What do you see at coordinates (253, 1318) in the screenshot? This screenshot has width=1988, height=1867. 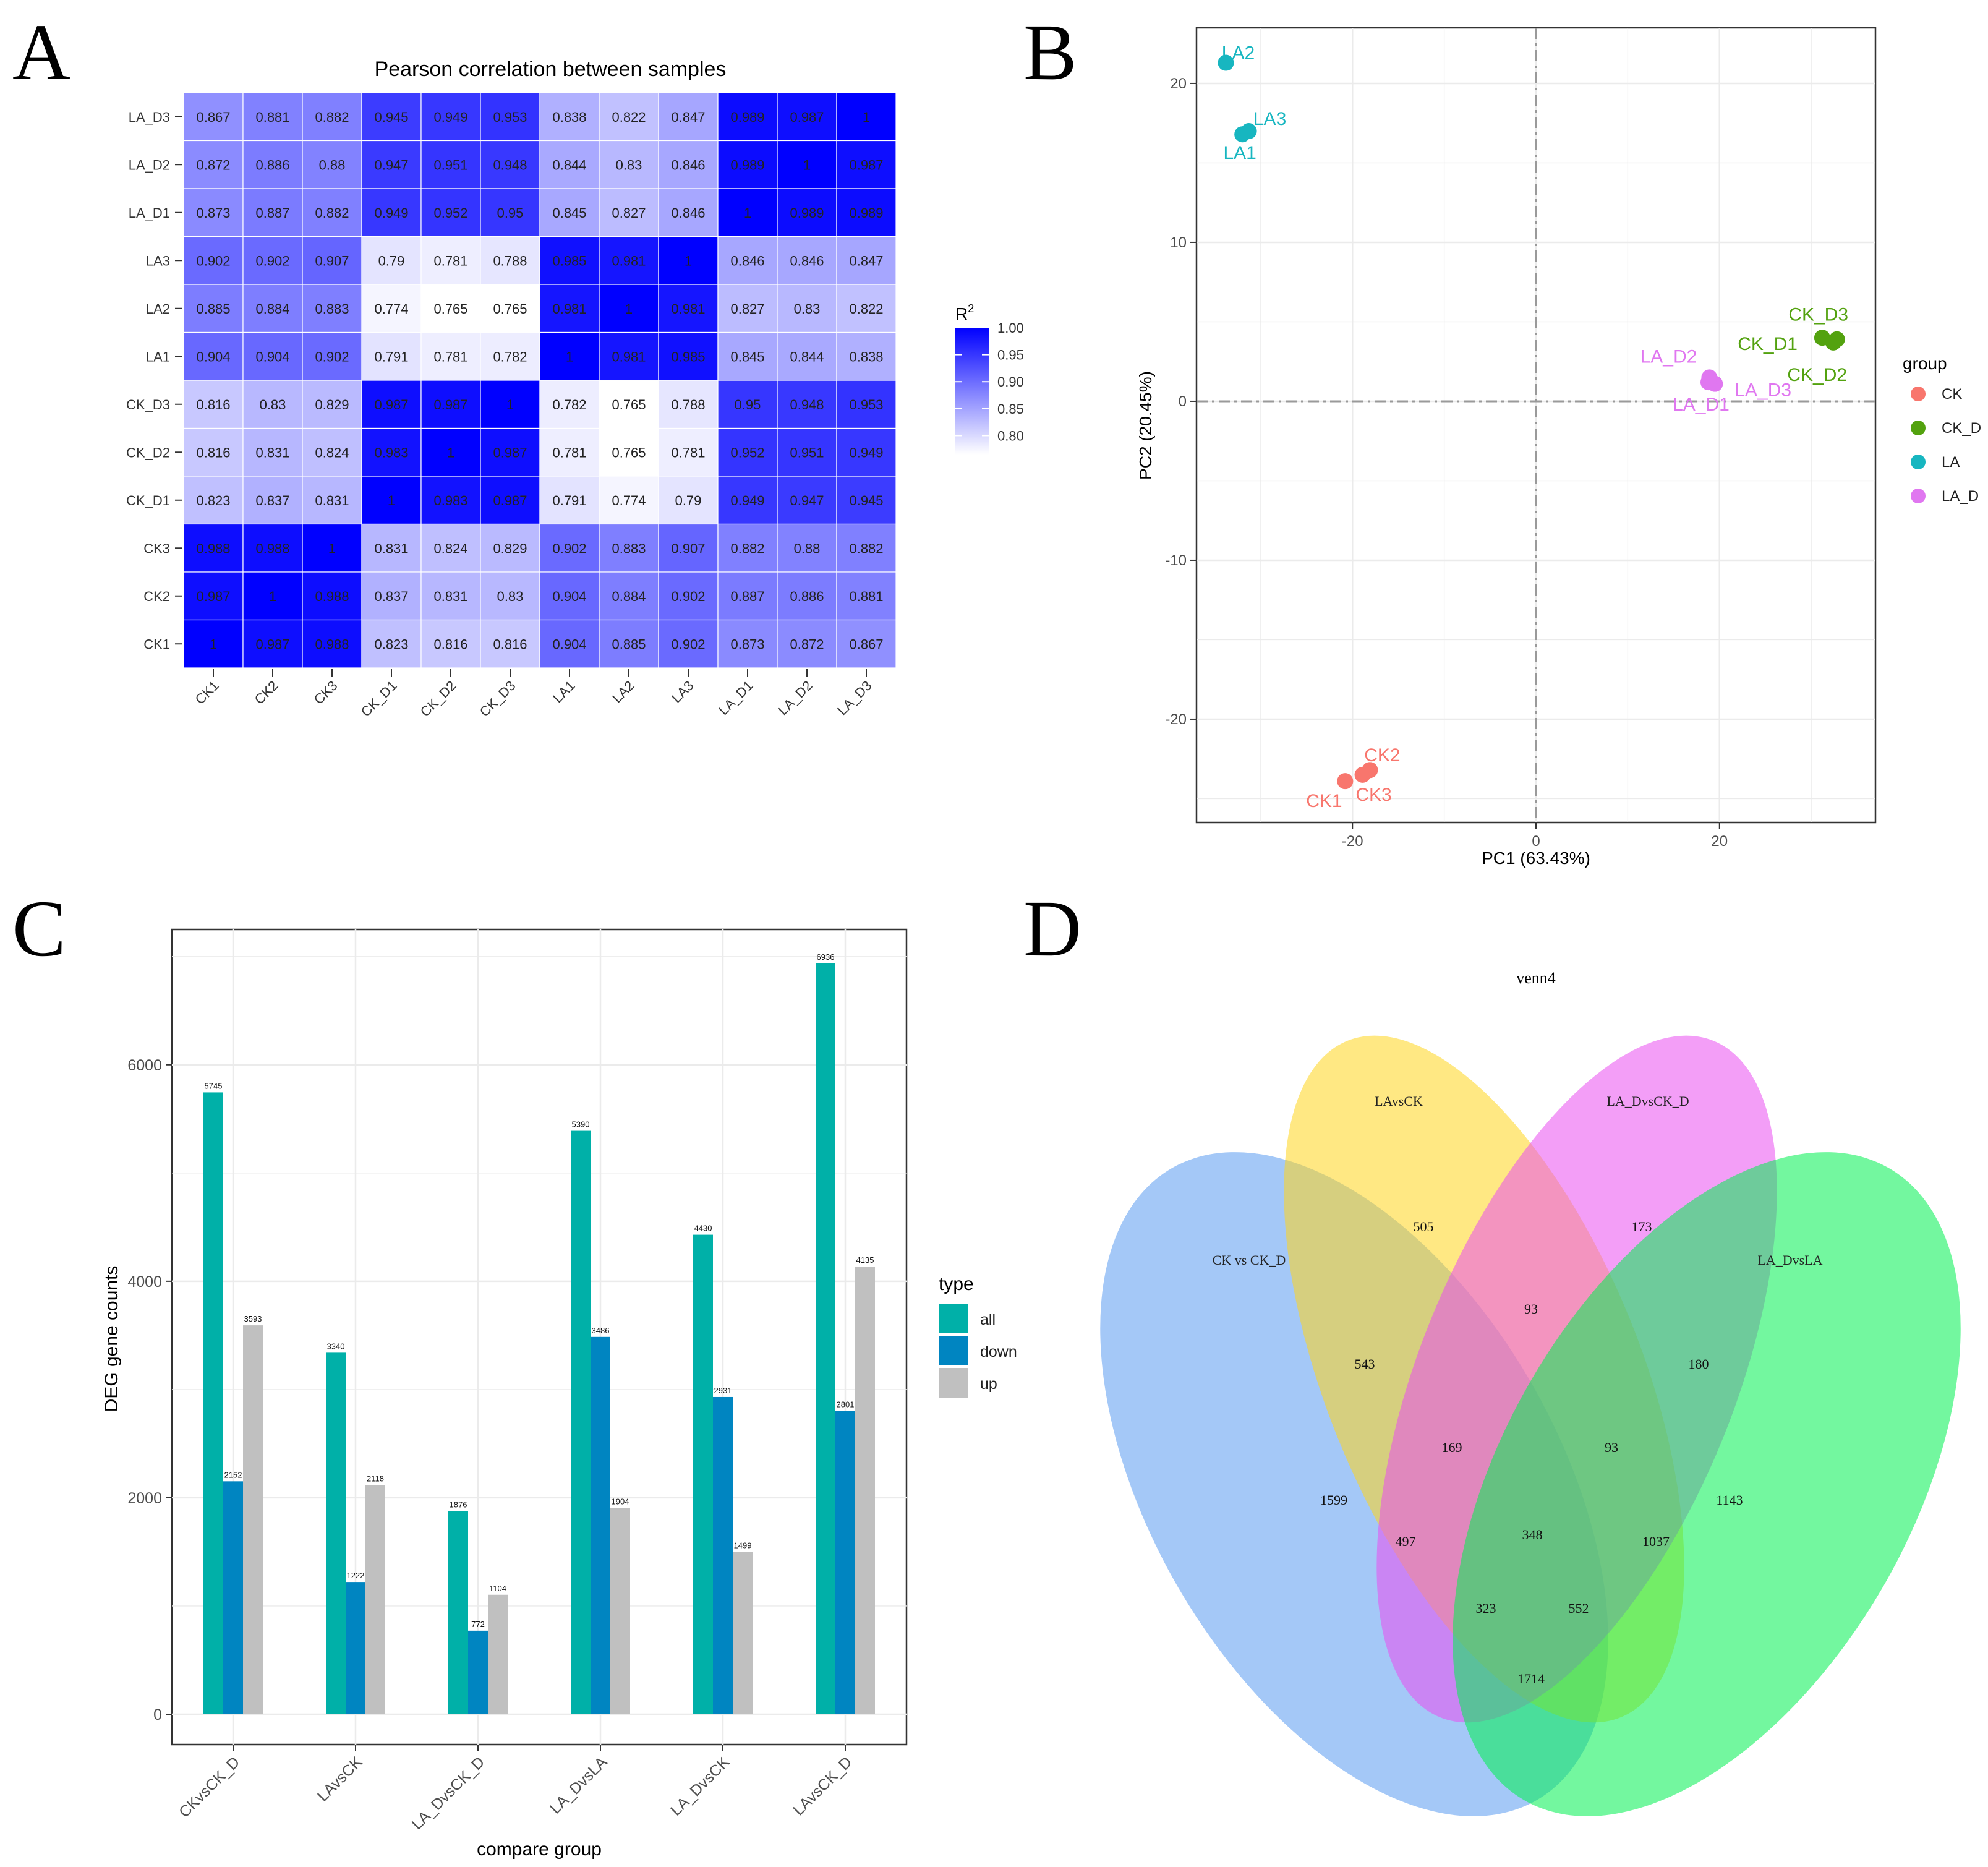 I see `bar-value-label: 3593` at bounding box center [253, 1318].